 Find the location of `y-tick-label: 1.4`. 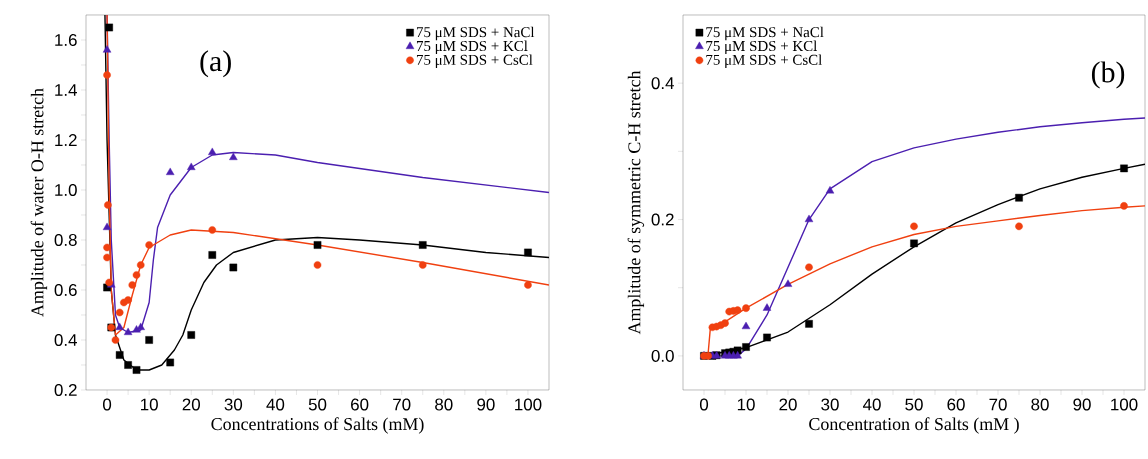

y-tick-label: 1.4 is located at coordinates (66, 90).